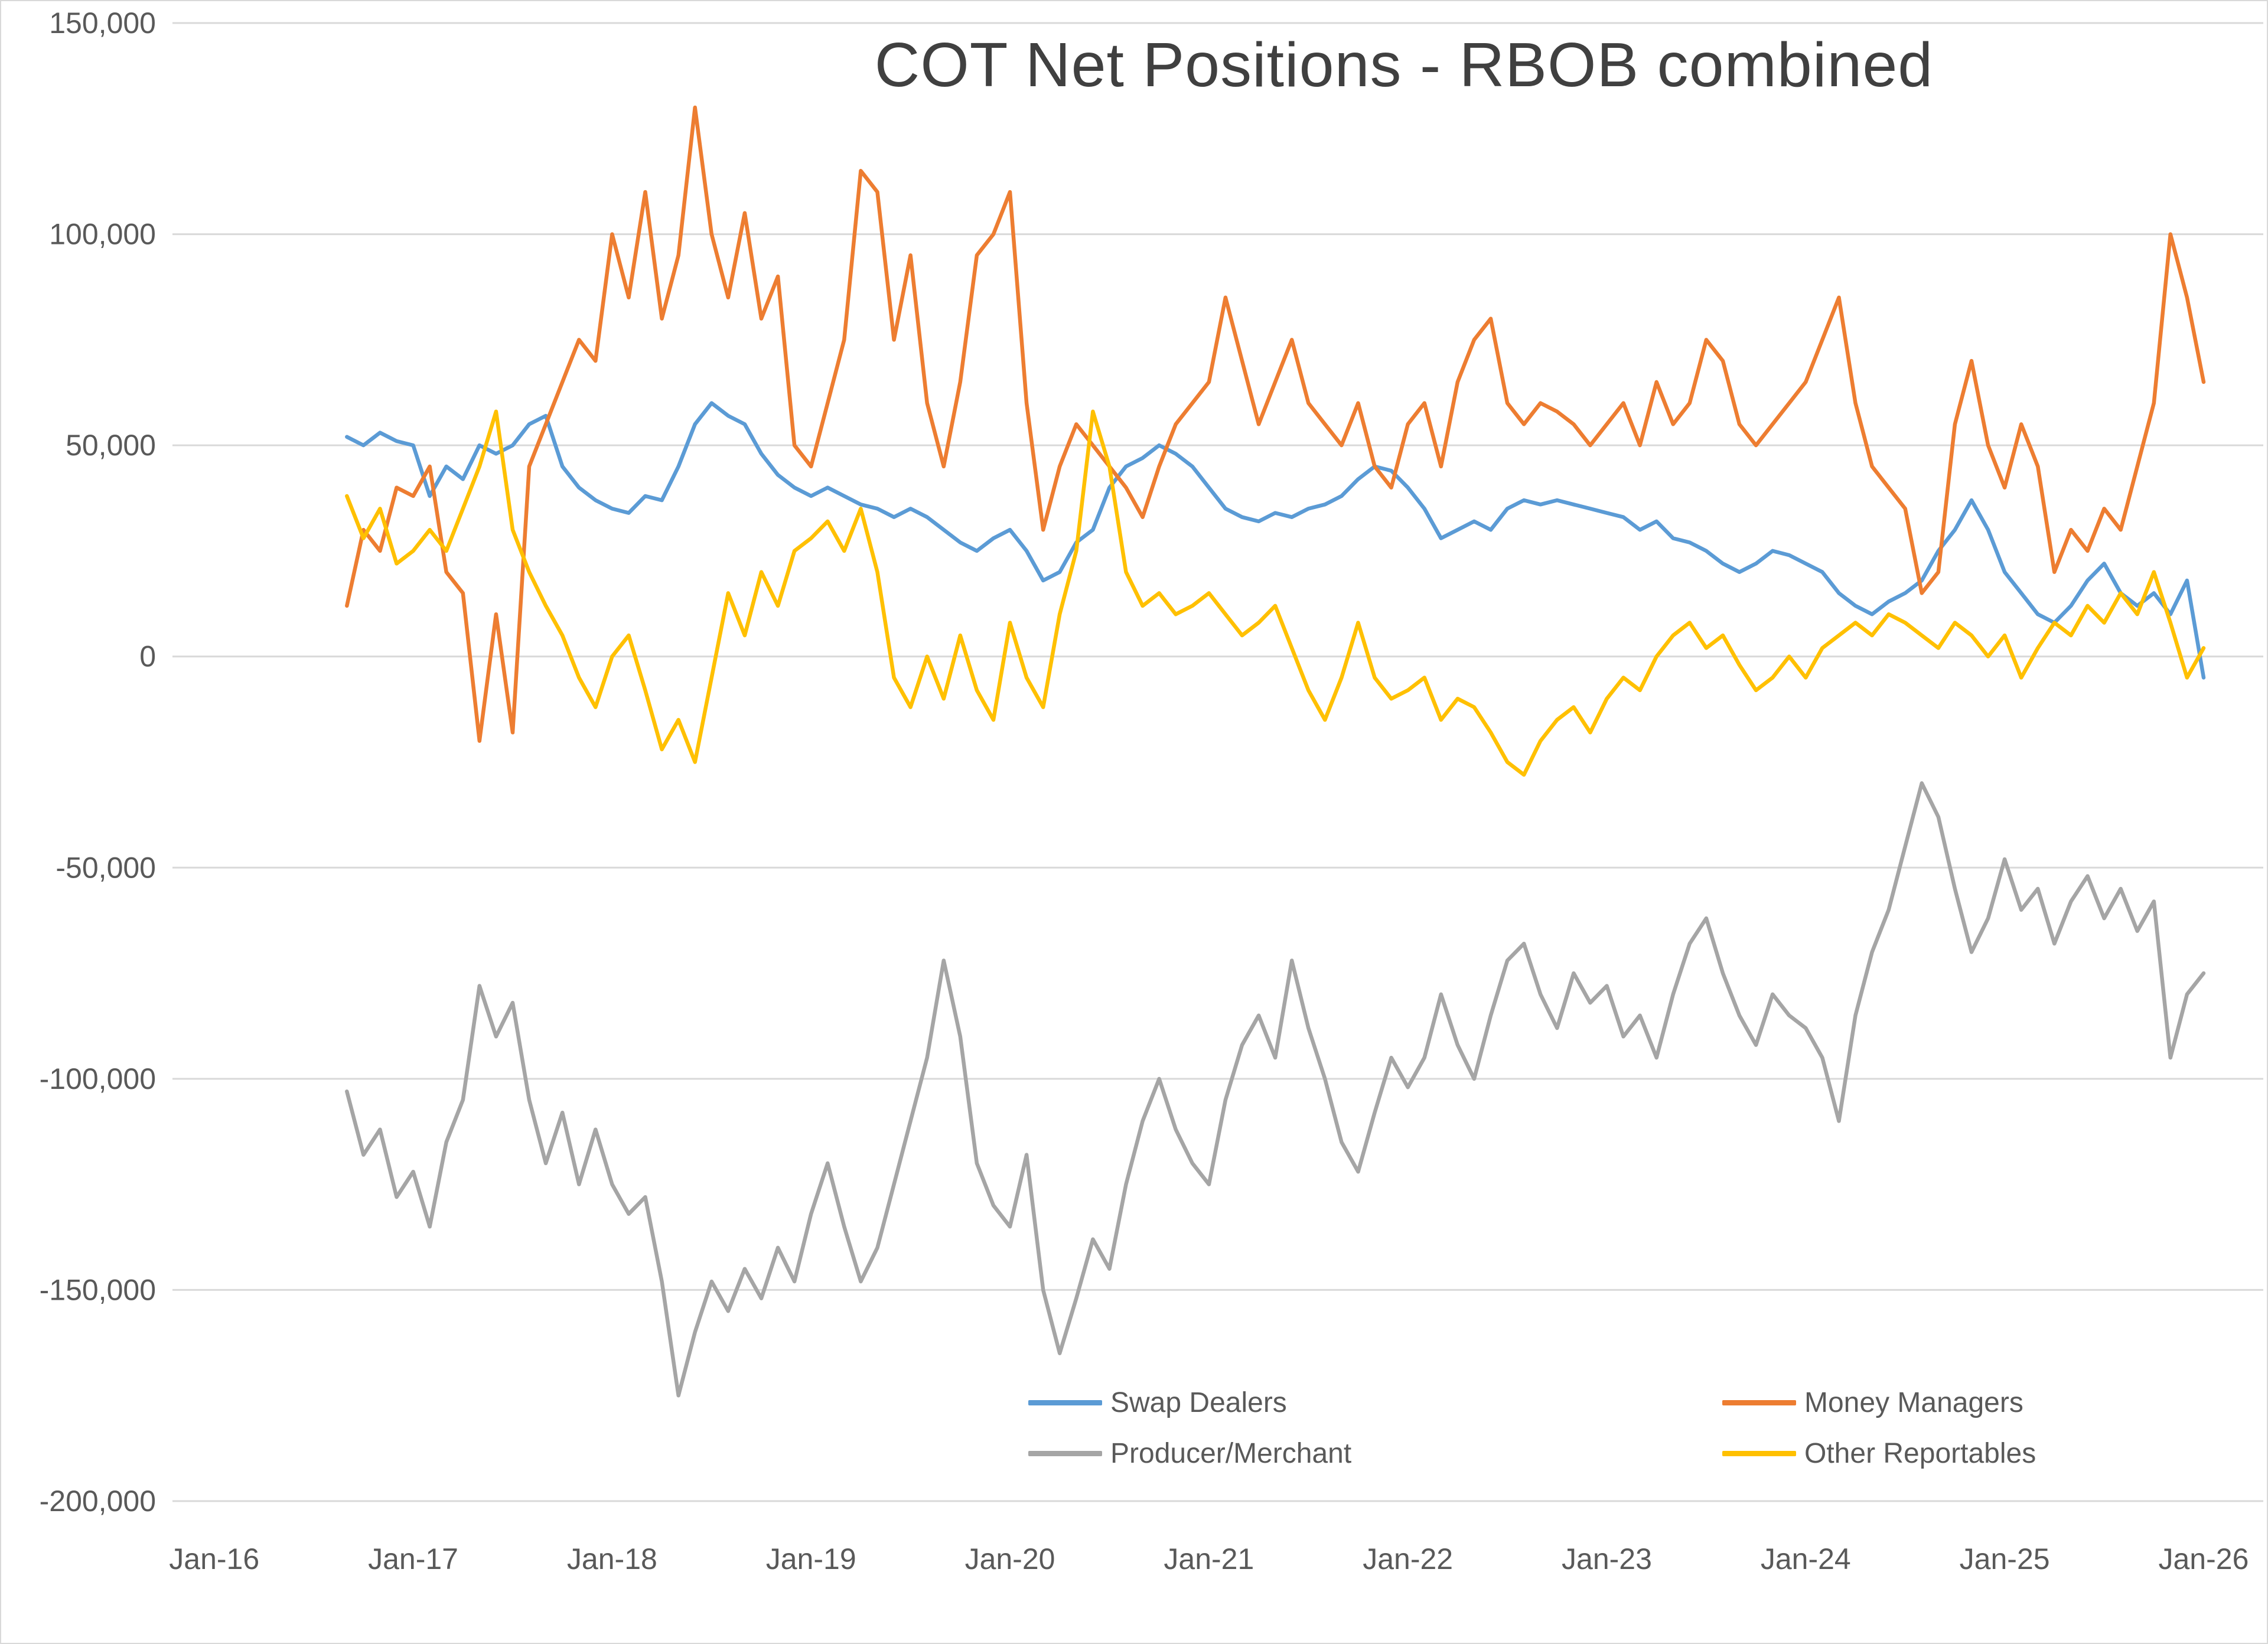 This screenshot has height=1644, width=2268. Describe the element at coordinates (147, 656) in the screenshot. I see `y-axis-tick-label: 0` at that location.